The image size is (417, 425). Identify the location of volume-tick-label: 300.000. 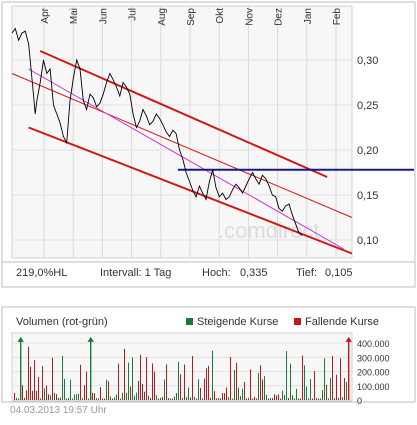
(373, 358).